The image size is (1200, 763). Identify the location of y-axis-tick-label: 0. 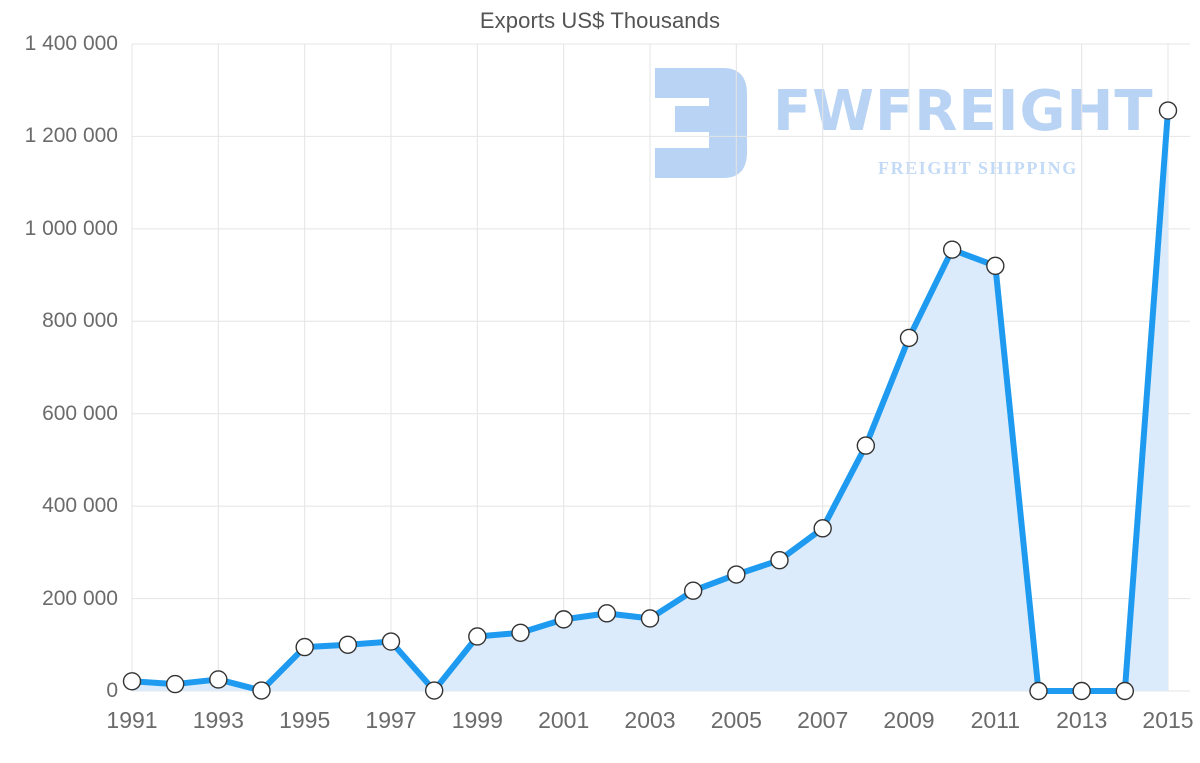
(112, 690).